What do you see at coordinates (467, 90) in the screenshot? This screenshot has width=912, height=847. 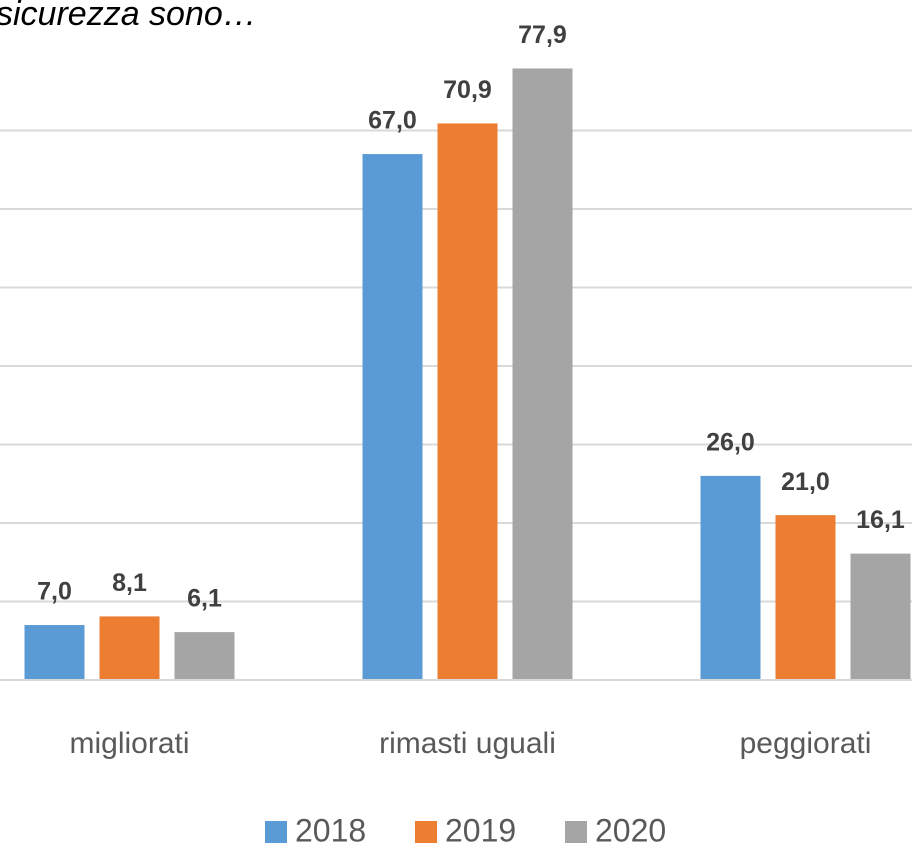 I see `data-label: 70,9` at bounding box center [467, 90].